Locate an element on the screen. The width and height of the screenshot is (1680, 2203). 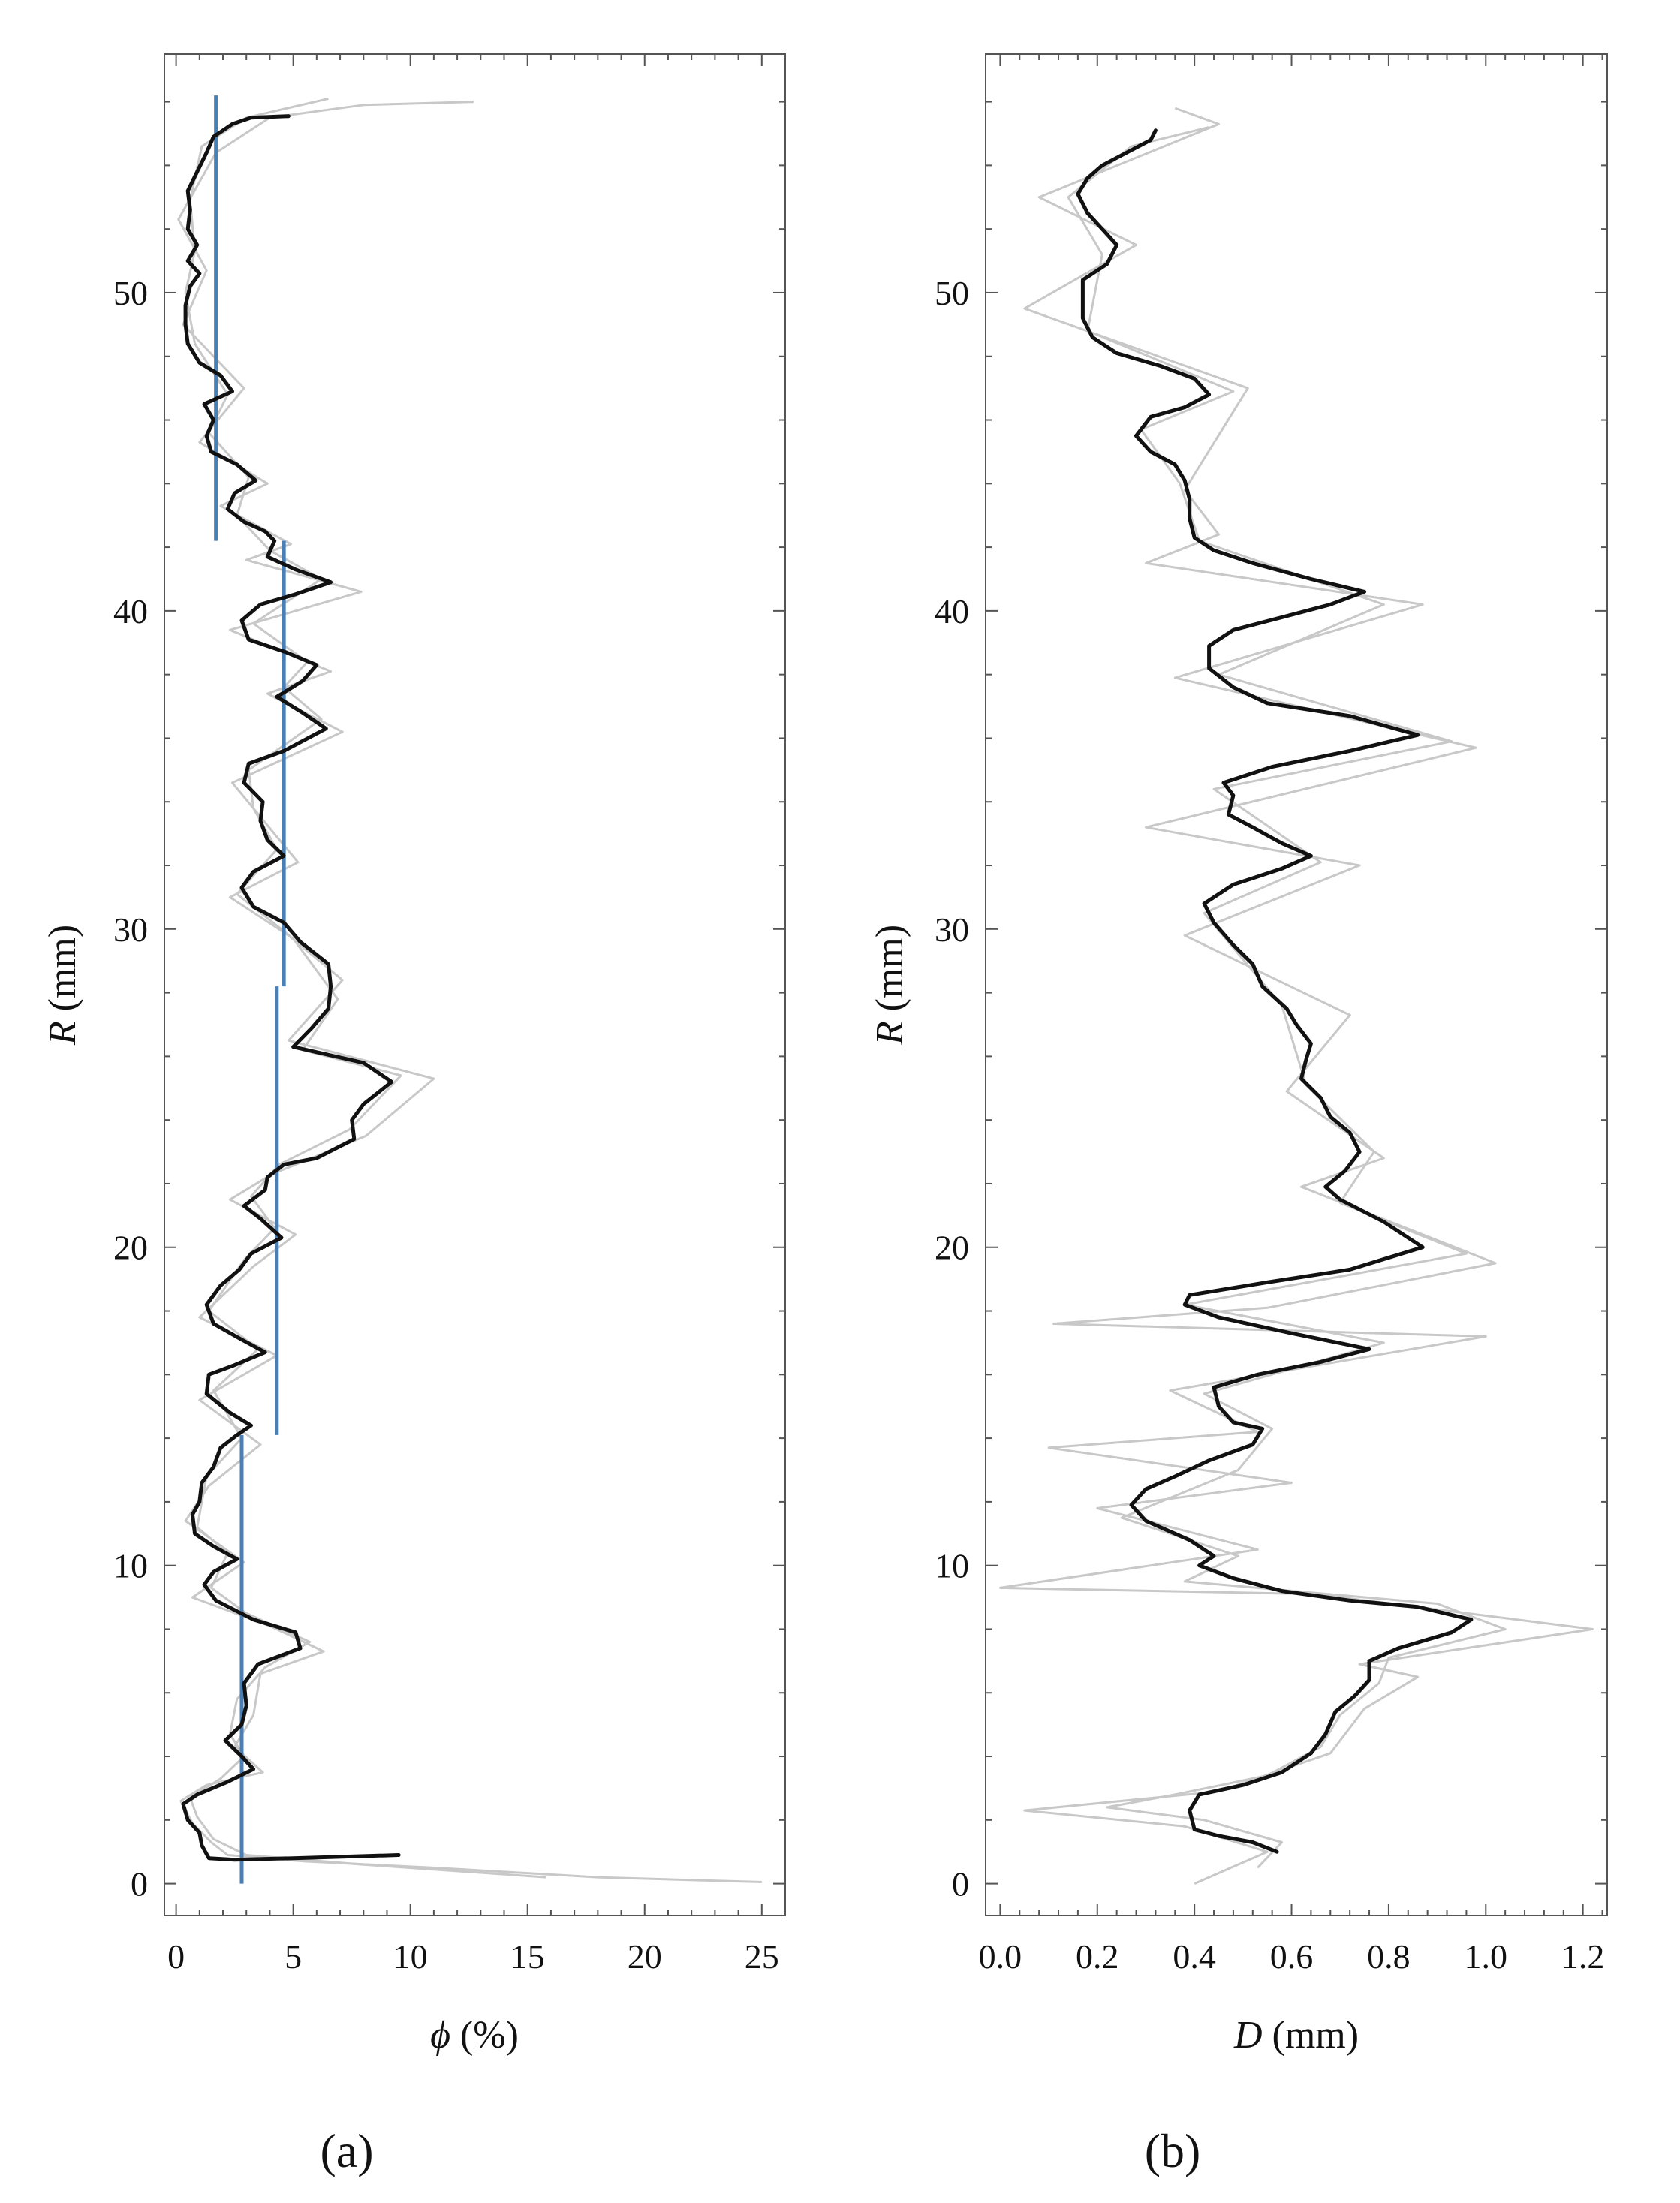
panel-b-label: (b) is located at coordinates (1173, 2150).